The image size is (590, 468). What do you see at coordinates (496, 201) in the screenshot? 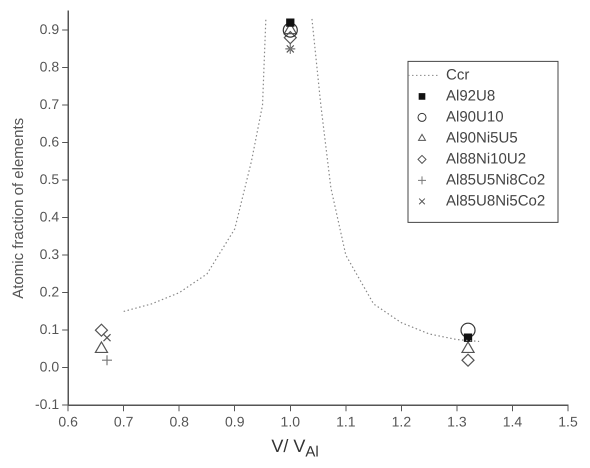
I see `legend-label: Al85U8Ni5Co2` at bounding box center [496, 201].